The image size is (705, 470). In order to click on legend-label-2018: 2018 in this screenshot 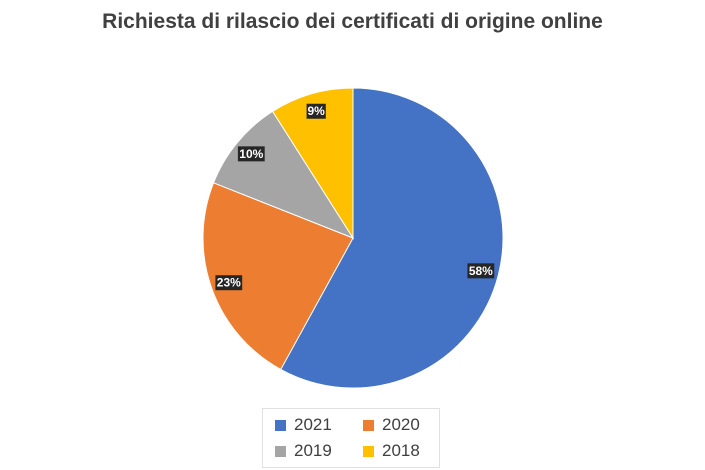, I will do `click(401, 451)`.